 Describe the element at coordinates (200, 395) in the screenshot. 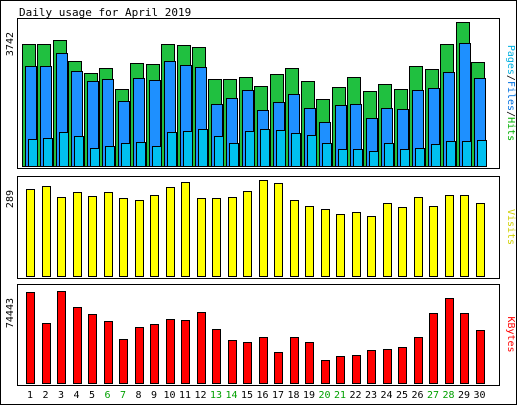

I see `x-tick-label: 12` at that location.